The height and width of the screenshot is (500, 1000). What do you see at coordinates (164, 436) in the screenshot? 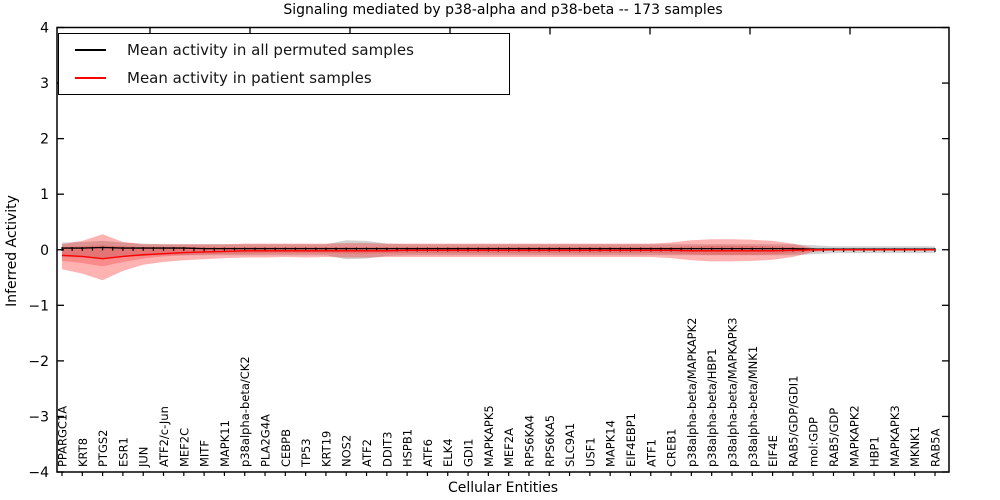
I see `x-category-label: ATF2/c-Jun` at bounding box center [164, 436].